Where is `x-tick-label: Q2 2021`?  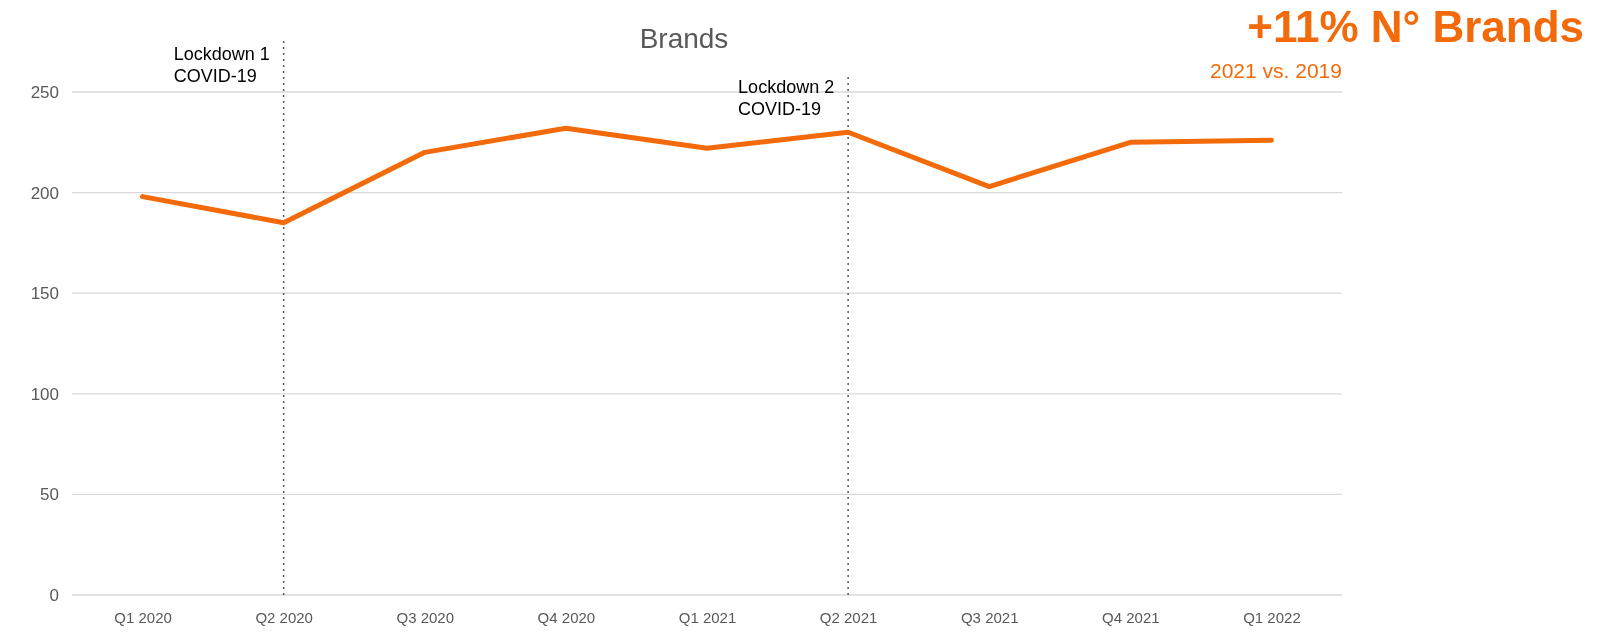 x-tick-label: Q2 2021 is located at coordinates (848, 617).